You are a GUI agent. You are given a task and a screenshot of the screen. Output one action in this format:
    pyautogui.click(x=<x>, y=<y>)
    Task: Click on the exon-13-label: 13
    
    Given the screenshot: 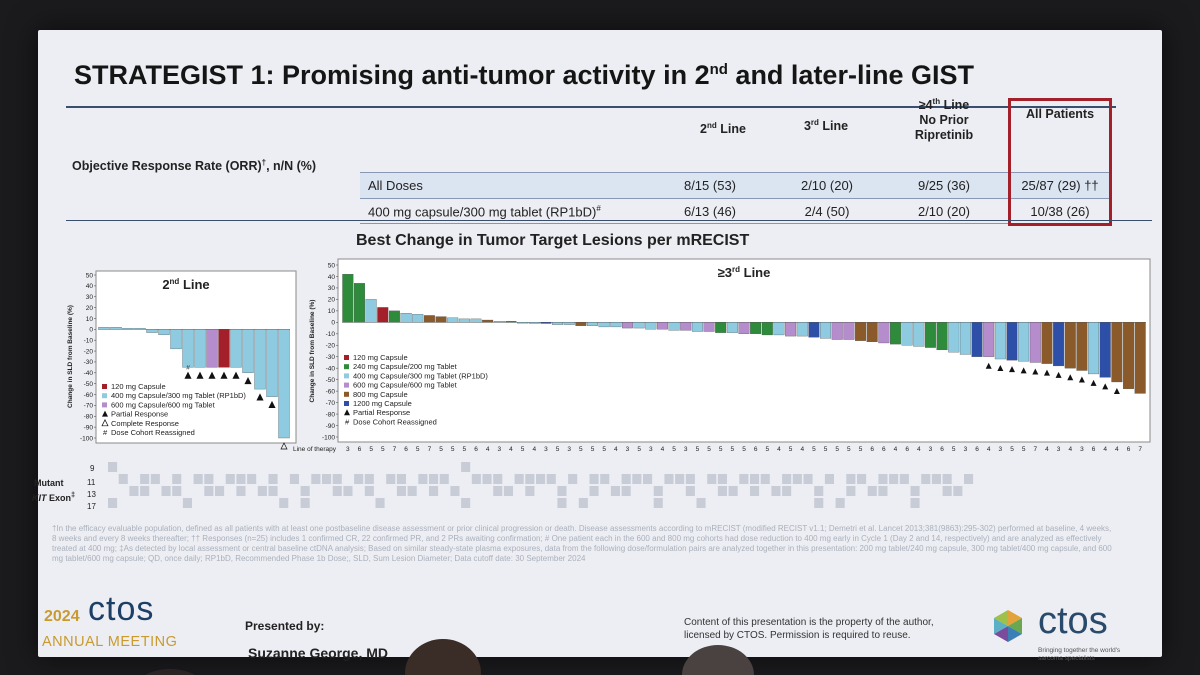 What is the action you would take?
    pyautogui.click(x=91, y=494)
    